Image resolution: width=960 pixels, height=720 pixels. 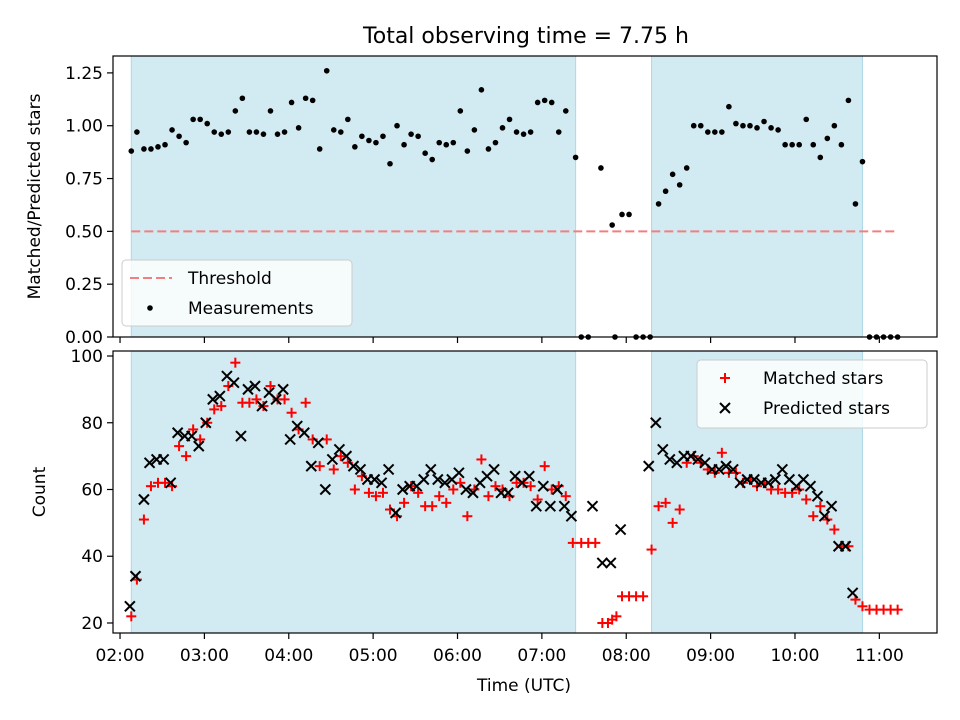 What do you see at coordinates (84, 127) in the screenshot?
I see `y-tick-label: 1.00` at bounding box center [84, 127].